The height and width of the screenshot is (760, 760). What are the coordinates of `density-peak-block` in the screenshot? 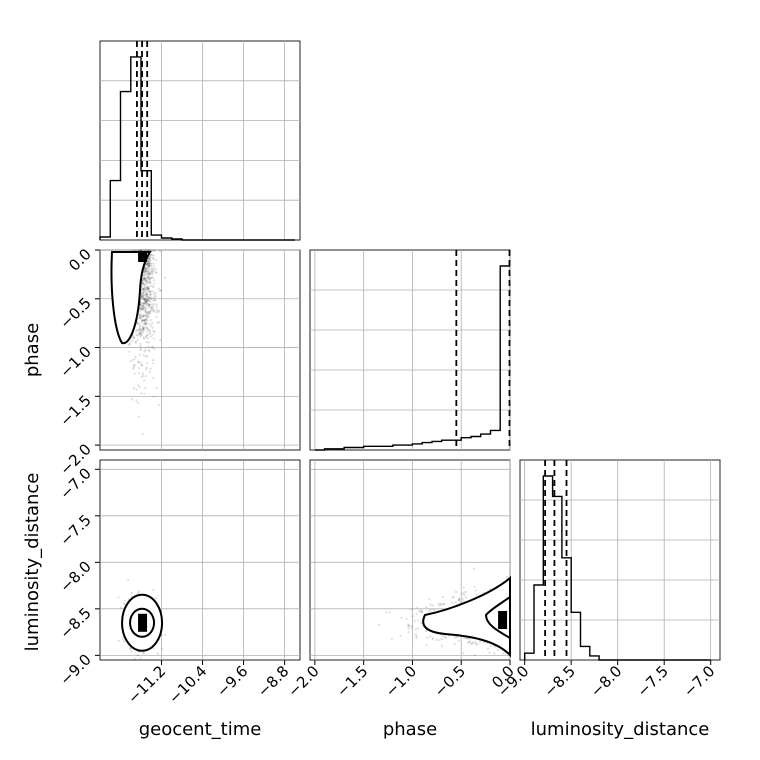 It's located at (143, 257).